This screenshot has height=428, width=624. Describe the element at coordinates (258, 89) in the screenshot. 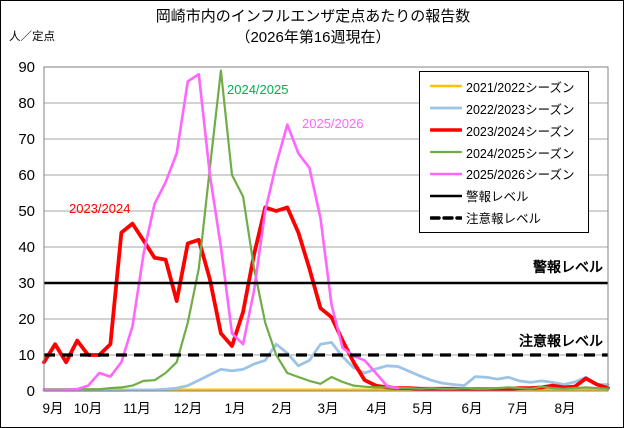

I see `annotation-1: 2024/2025` at that location.